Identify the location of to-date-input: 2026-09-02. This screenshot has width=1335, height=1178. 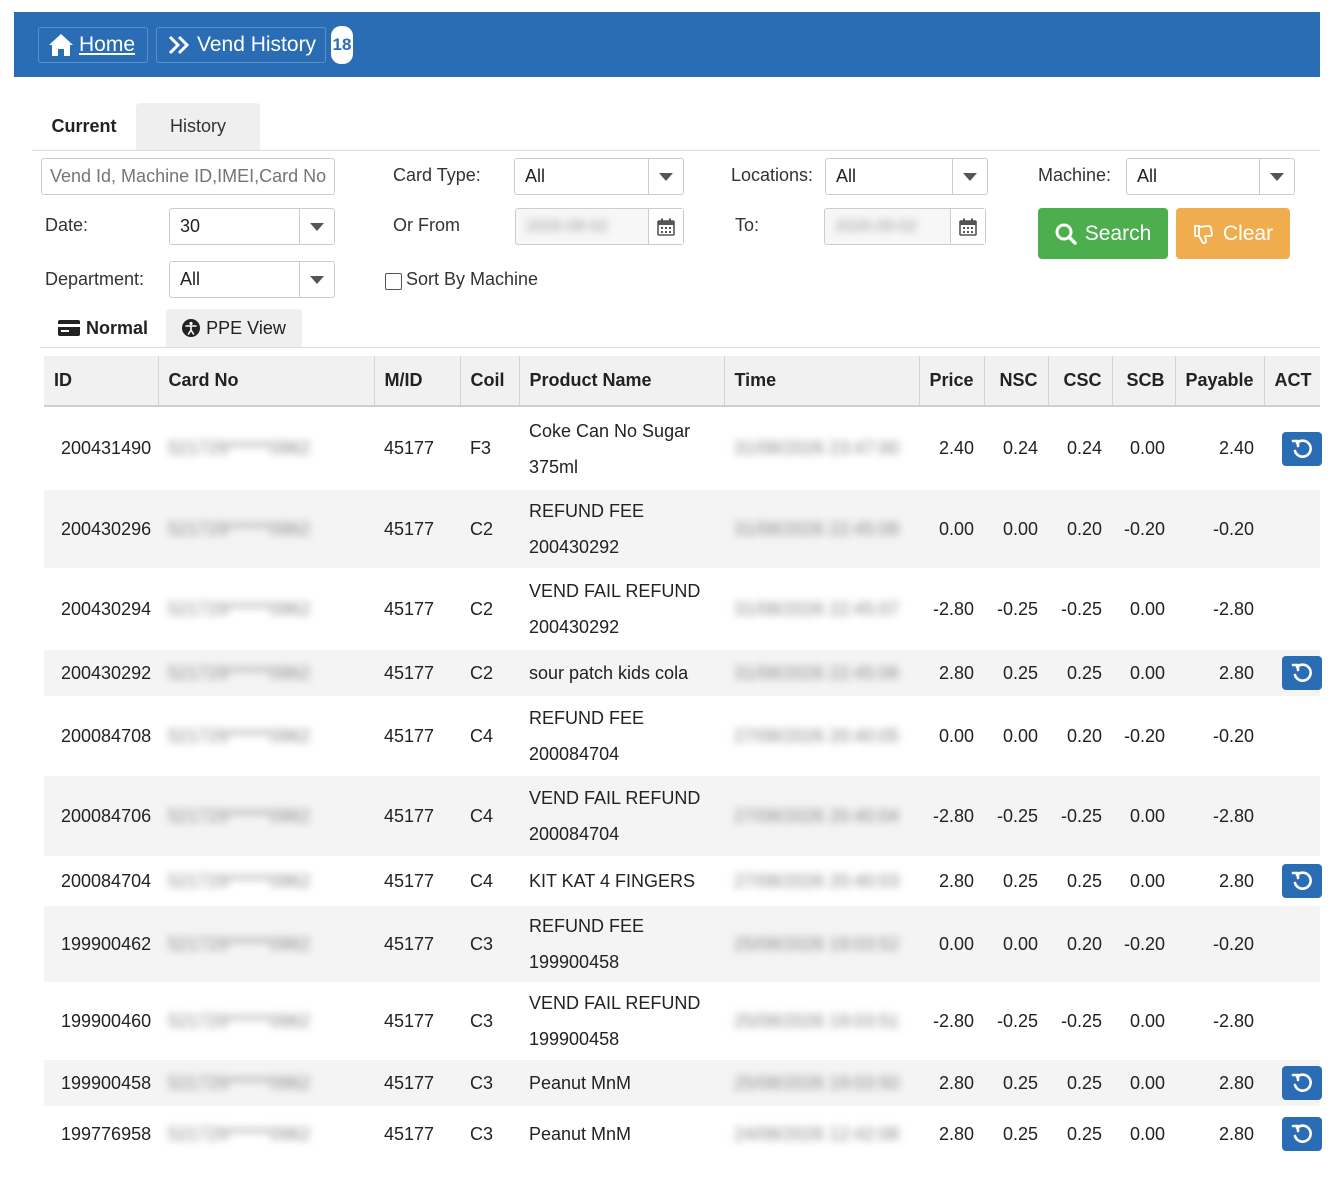
(905, 226).